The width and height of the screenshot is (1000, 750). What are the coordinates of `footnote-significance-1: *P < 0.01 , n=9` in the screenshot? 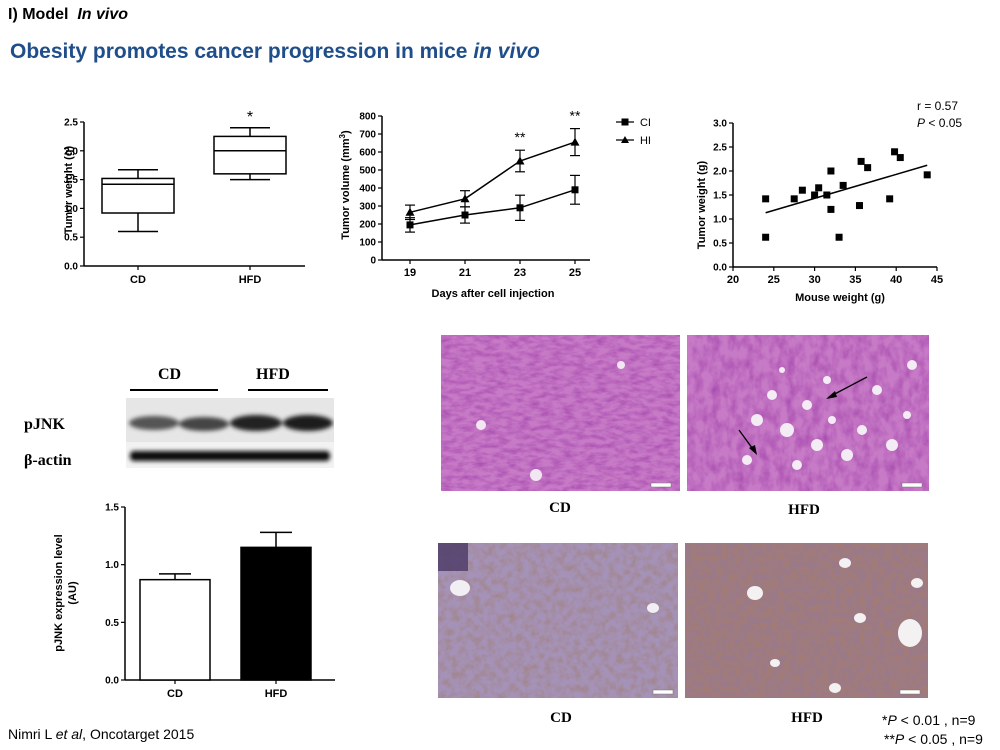 It's located at (928, 720).